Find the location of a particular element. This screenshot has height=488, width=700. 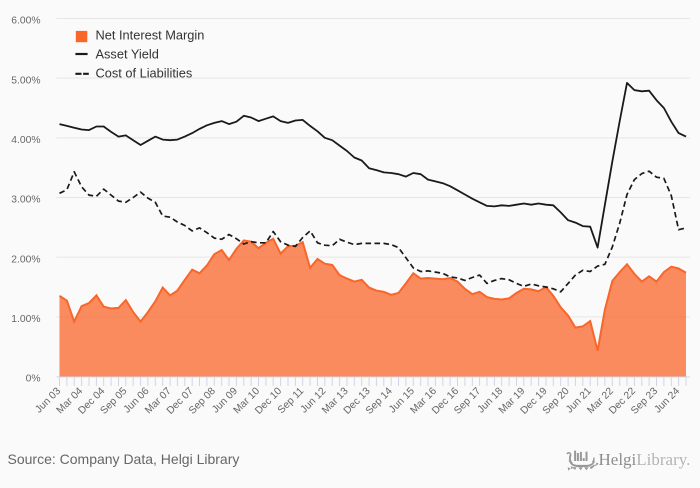

svg-text: Cost of Liabilities is located at coordinates (144, 72).